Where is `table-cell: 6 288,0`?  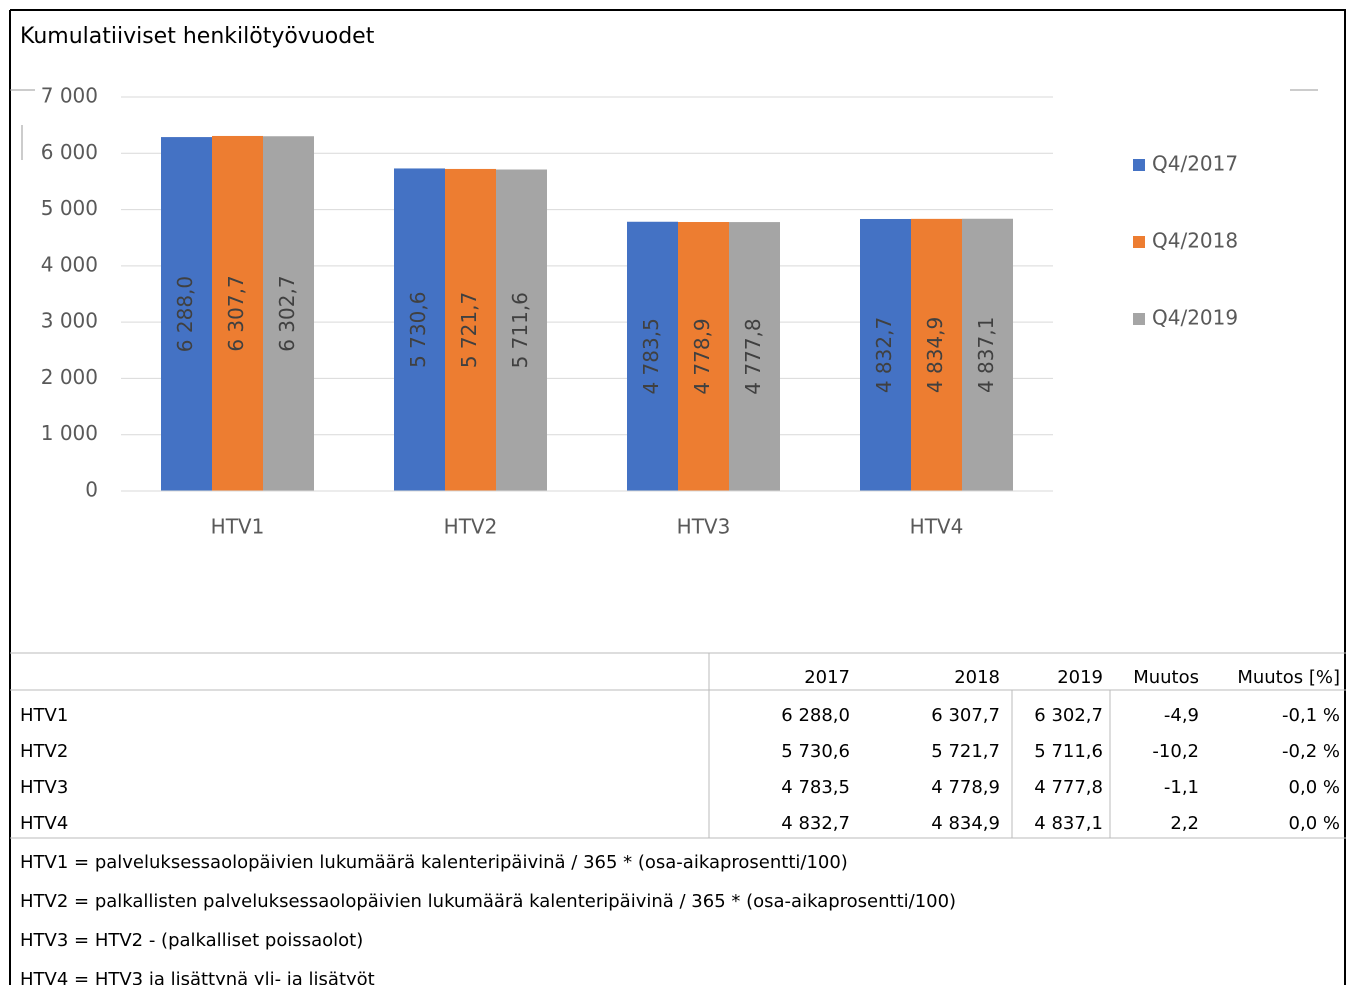 table-cell: 6 288,0 is located at coordinates (815, 715).